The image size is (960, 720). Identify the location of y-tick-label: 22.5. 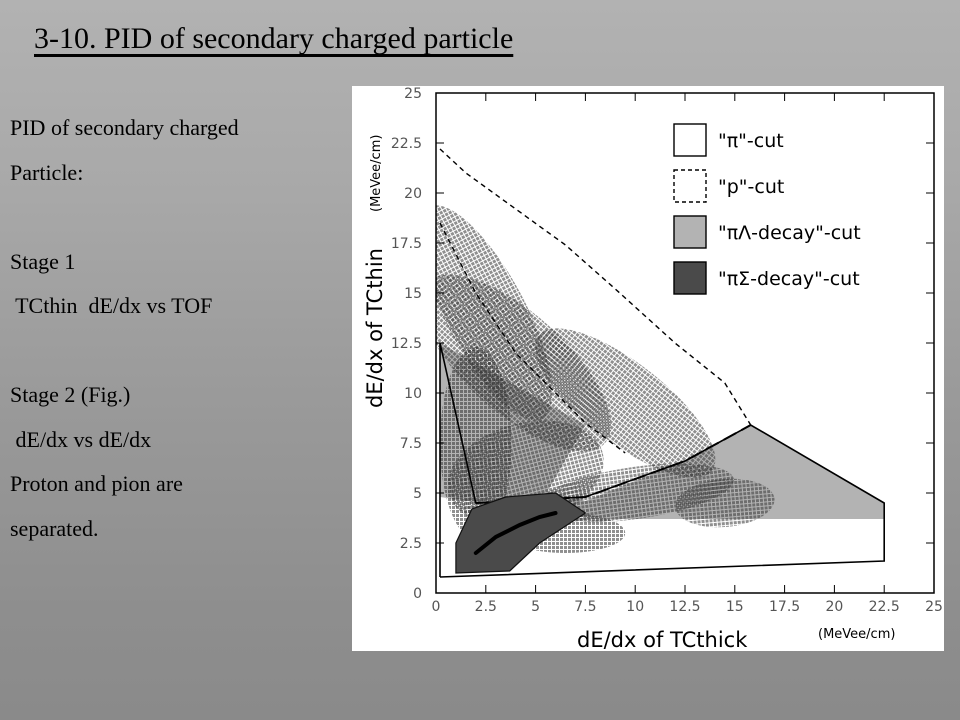
(406, 144).